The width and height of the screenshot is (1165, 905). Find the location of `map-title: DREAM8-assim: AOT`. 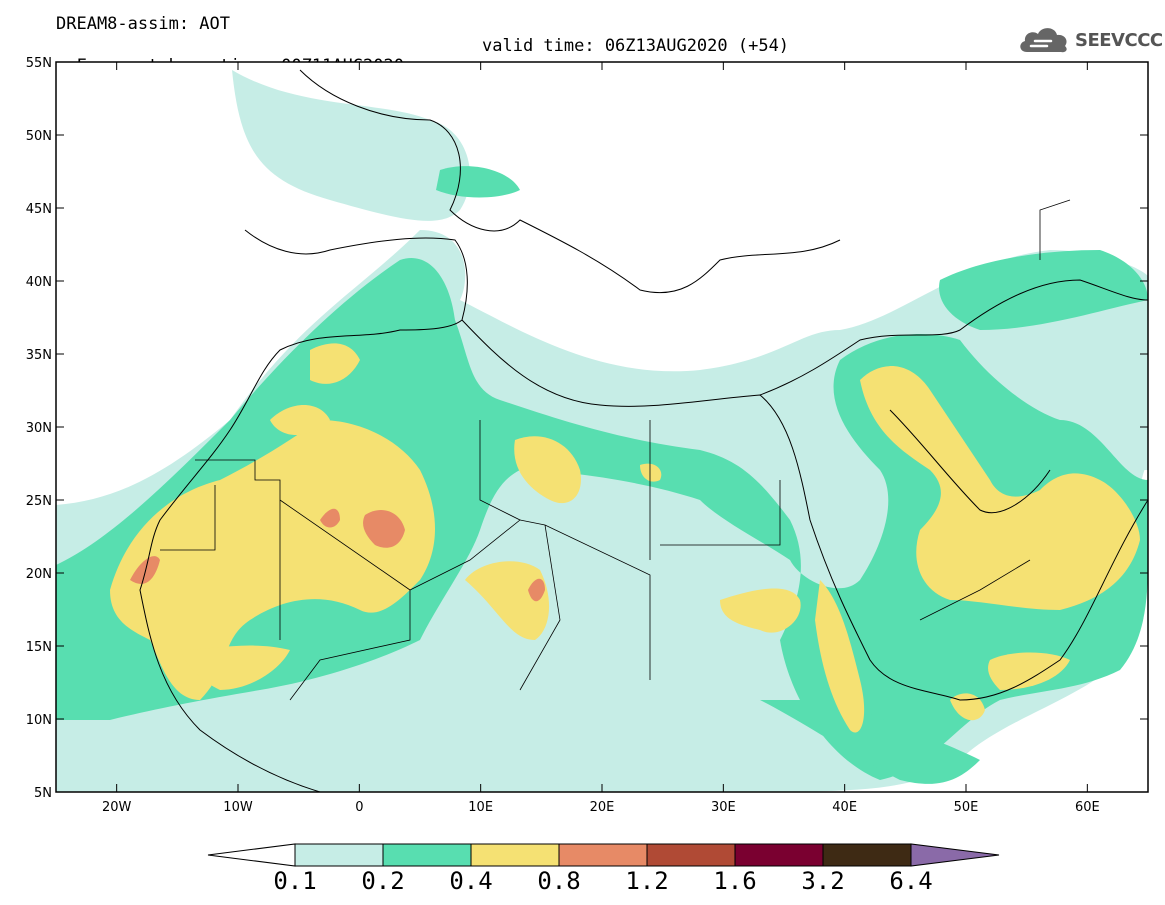

map-title: DREAM8-assim: AOT is located at coordinates (143, 24).